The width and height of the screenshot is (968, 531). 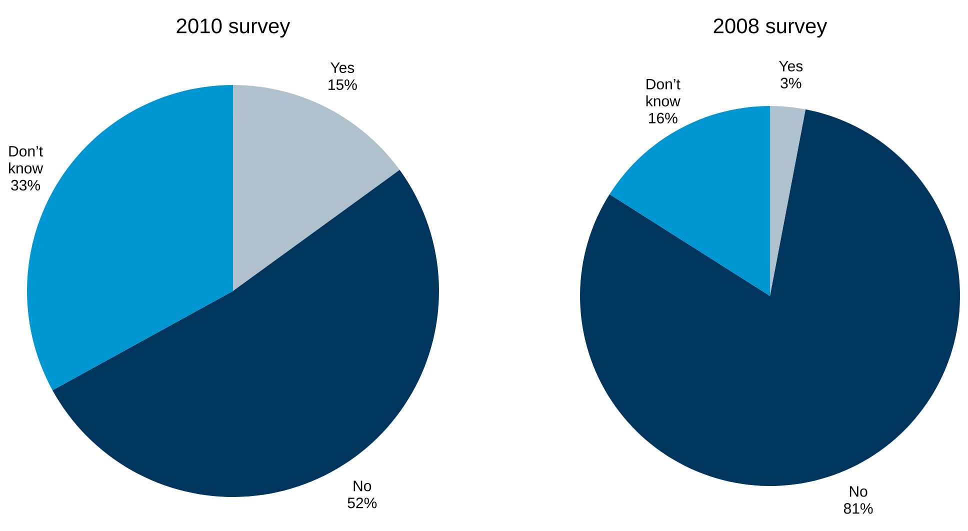 I want to click on data-label: 16%, so click(x=663, y=118).